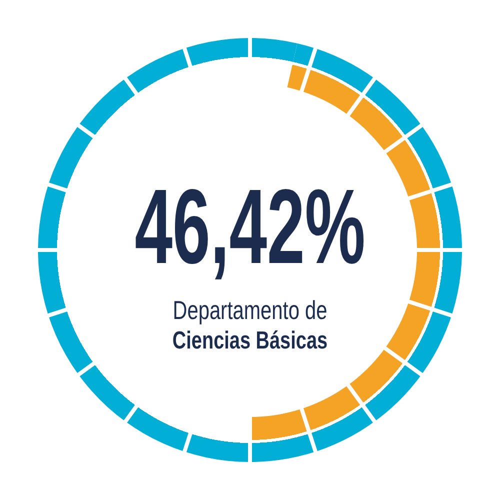 This screenshot has width=500, height=500. Describe the element at coordinates (250, 226) in the screenshot. I see `data-label: 46,42%` at that location.